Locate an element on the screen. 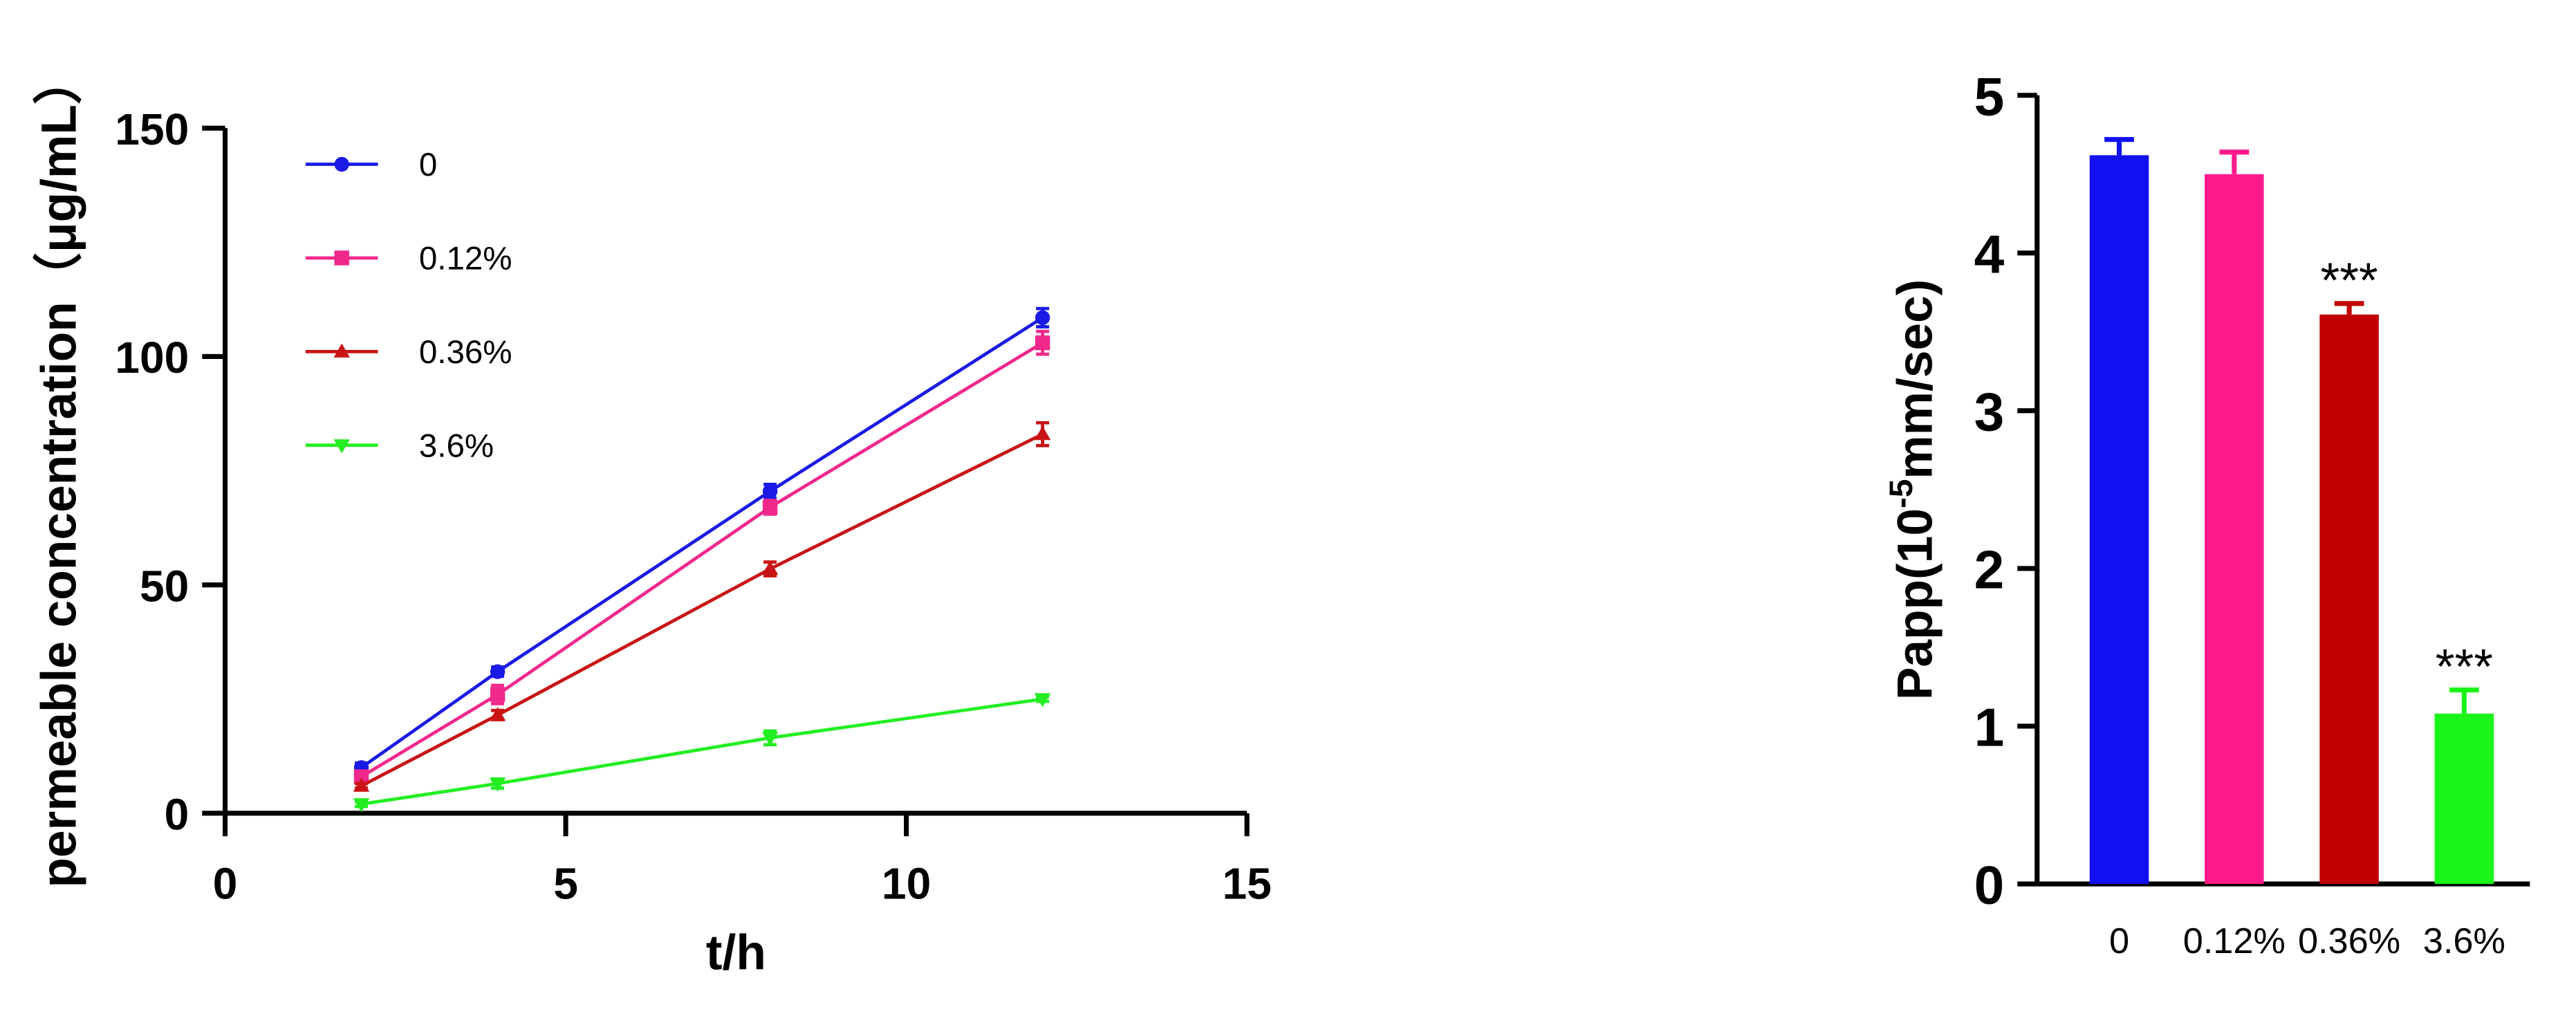 This screenshot has width=2576, height=1016. y-tick-label: 4 is located at coordinates (1990, 254).